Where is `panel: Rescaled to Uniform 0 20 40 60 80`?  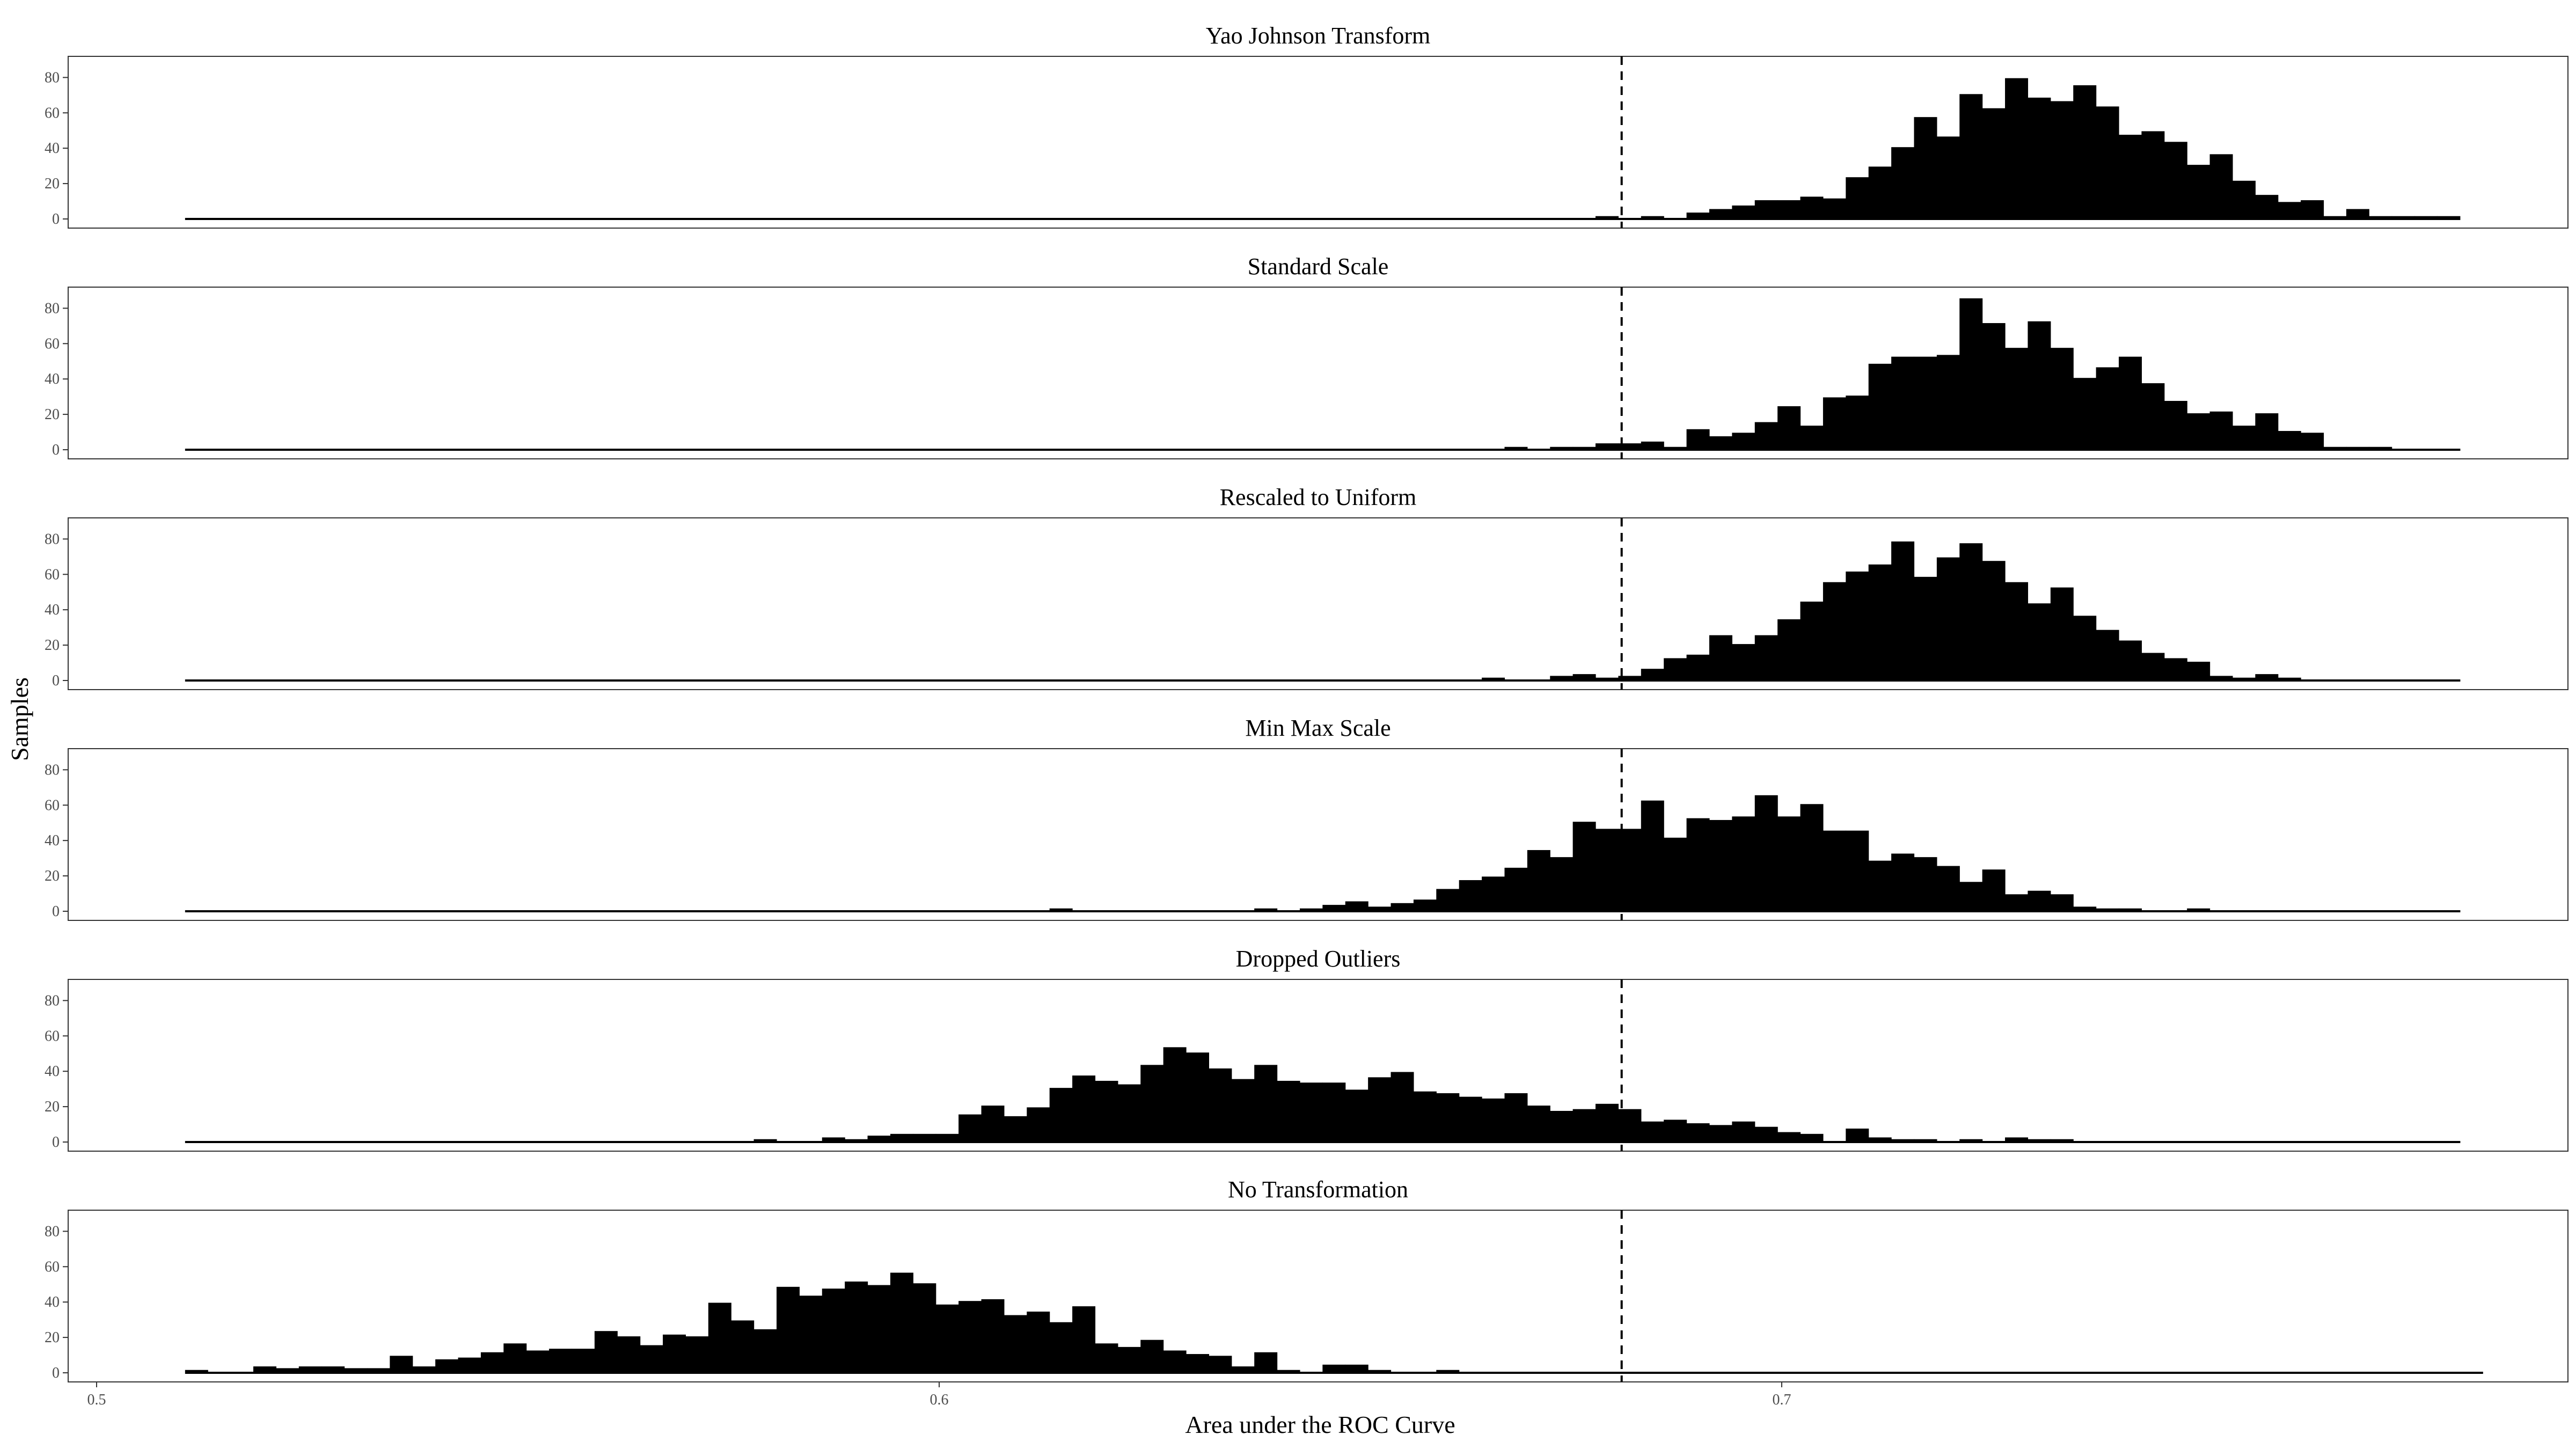
panel: Rescaled to Uniform 0 20 40 60 80 is located at coordinates (1306, 587).